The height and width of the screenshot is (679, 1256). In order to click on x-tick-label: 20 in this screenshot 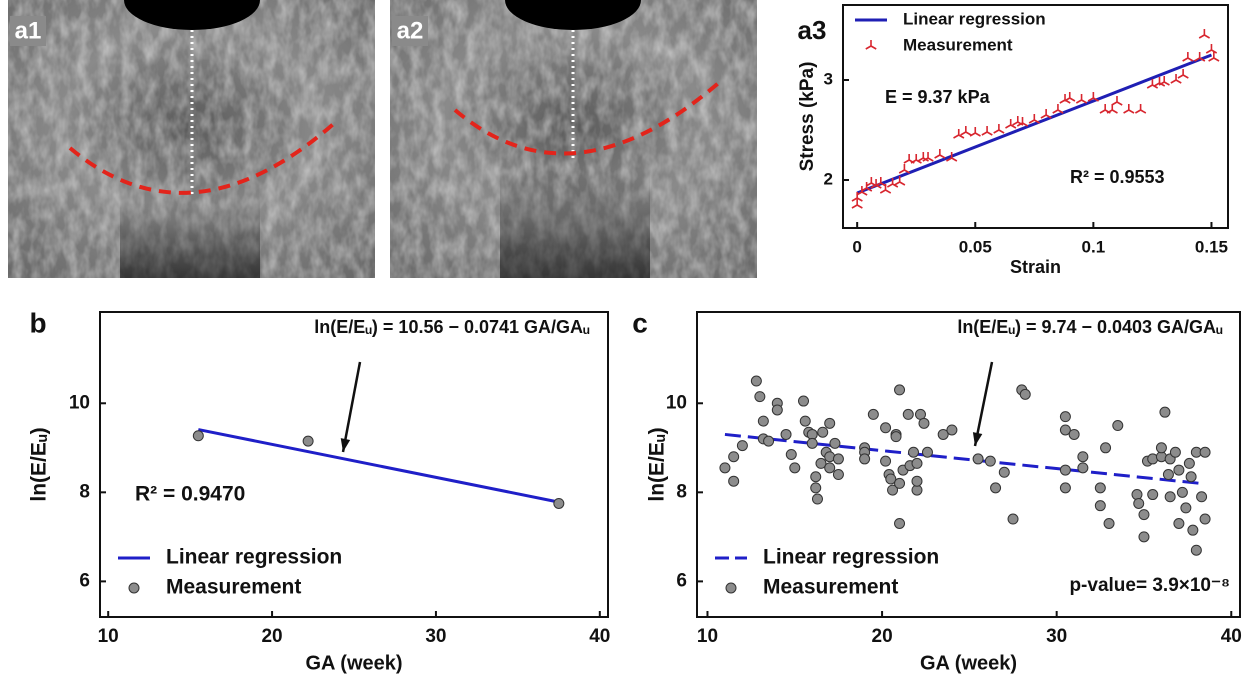, I will do `click(882, 636)`.